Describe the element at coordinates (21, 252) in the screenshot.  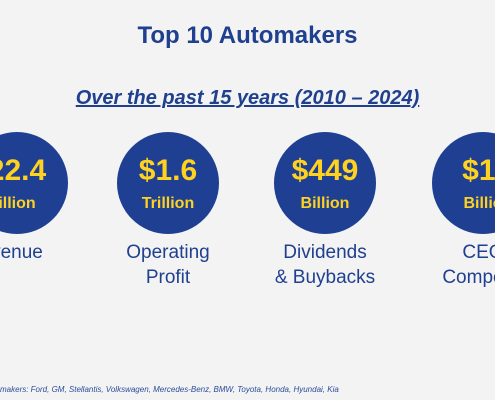
I see `stat-label-line: venue` at that location.